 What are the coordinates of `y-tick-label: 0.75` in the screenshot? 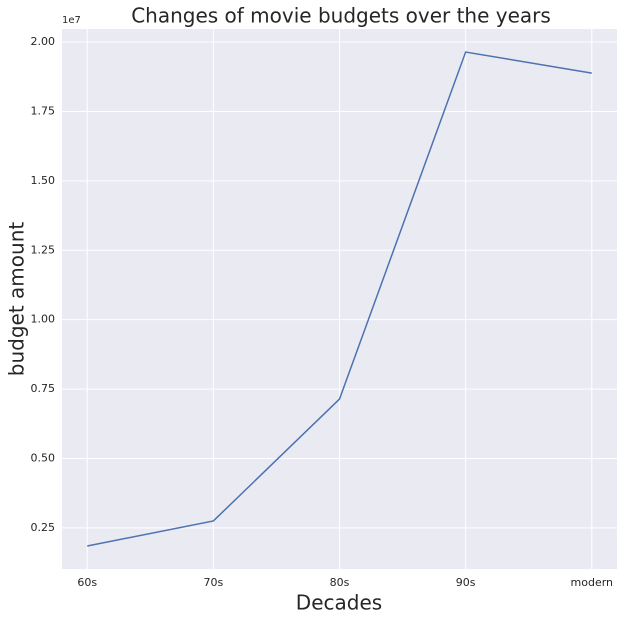 It's located at (43, 388).